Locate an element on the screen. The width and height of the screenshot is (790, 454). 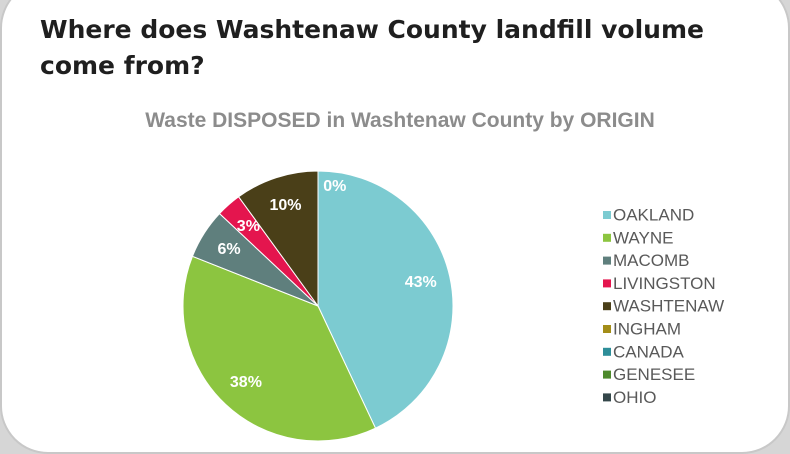
legend-label: WAYNE is located at coordinates (643, 237).